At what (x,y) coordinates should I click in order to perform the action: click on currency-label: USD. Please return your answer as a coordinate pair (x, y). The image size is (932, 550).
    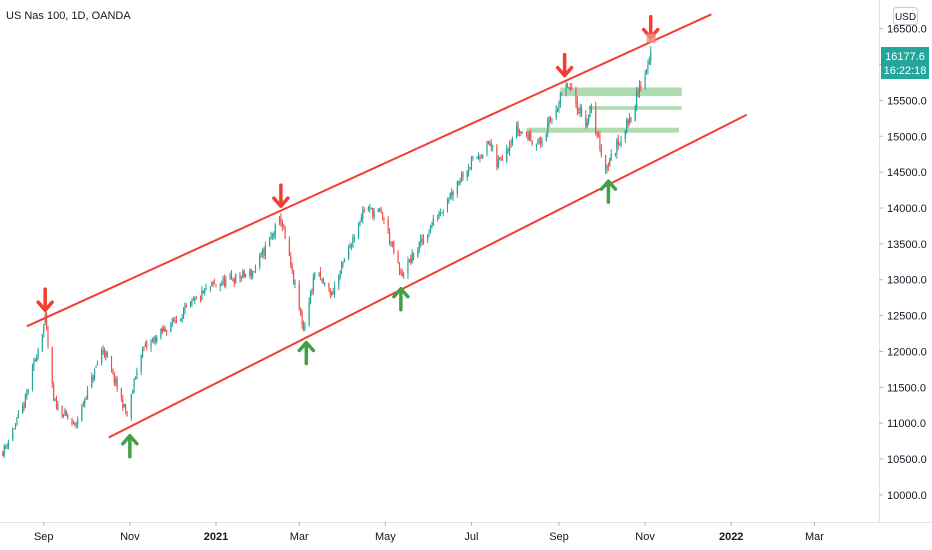
    Looking at the image, I should click on (905, 17).